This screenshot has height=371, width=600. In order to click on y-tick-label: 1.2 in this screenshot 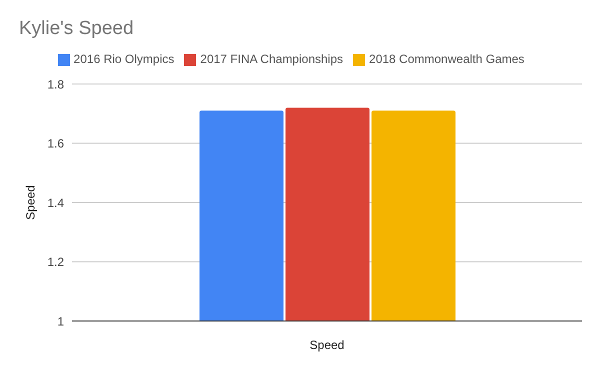, I will do `click(55, 262)`.